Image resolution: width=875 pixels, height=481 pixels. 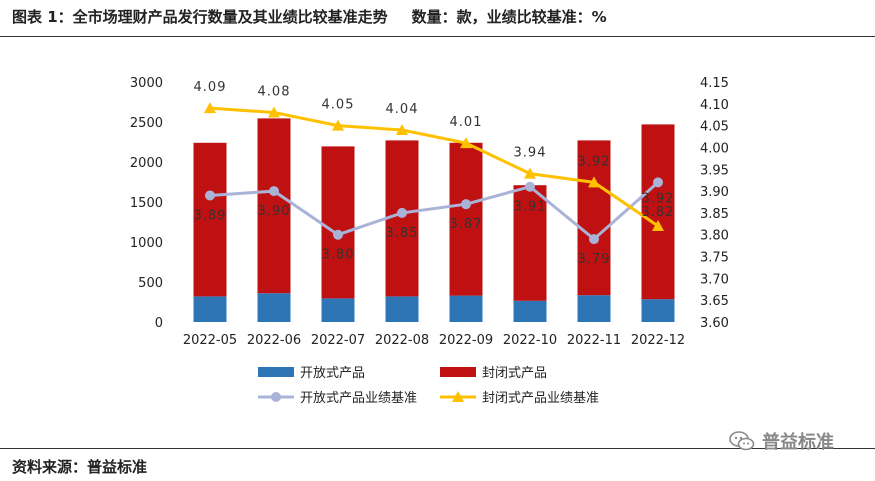 What do you see at coordinates (274, 92) in the screenshot?
I see `data-label-closed-benchmark: 4.08` at bounding box center [274, 92].